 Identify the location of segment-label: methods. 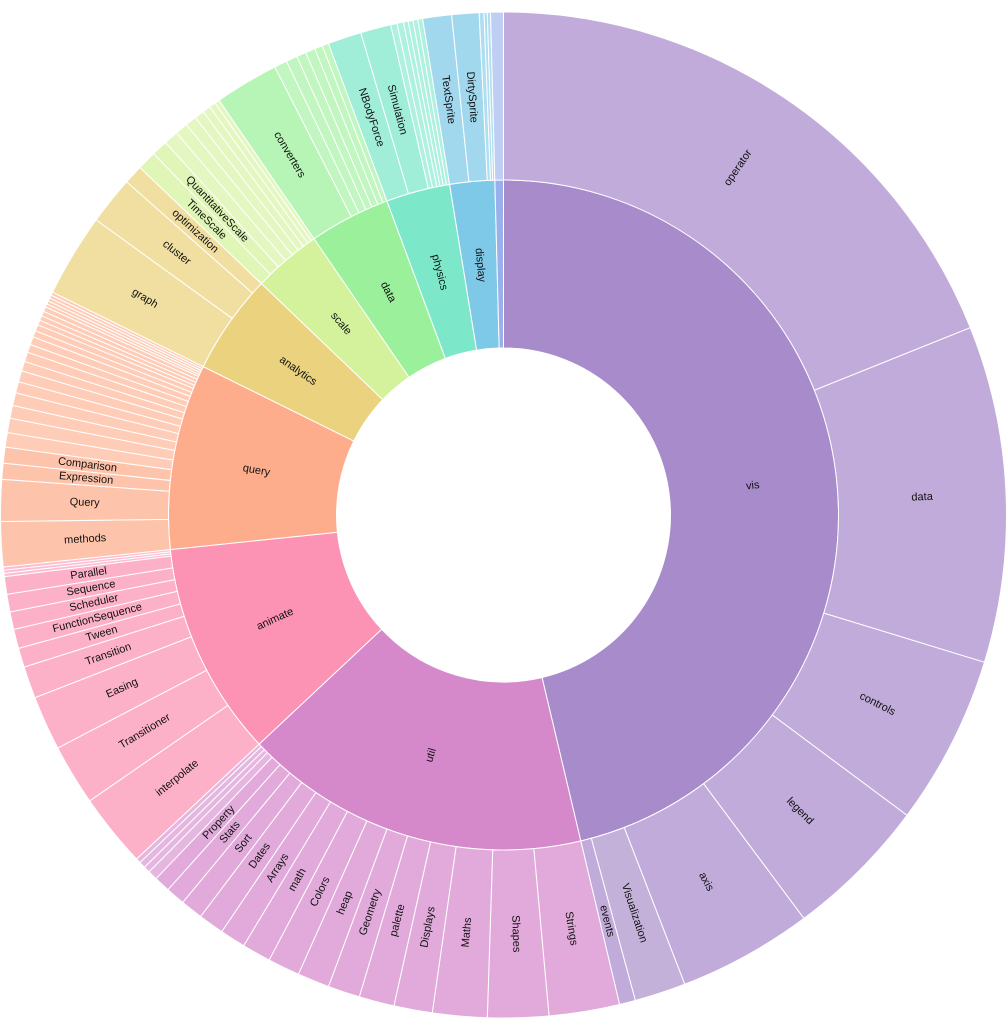
(85, 539).